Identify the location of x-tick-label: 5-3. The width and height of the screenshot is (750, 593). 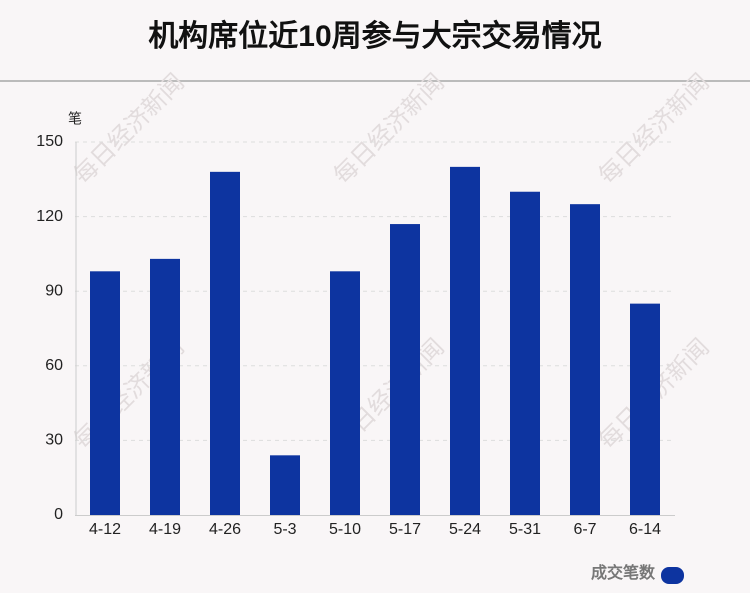
(284, 529).